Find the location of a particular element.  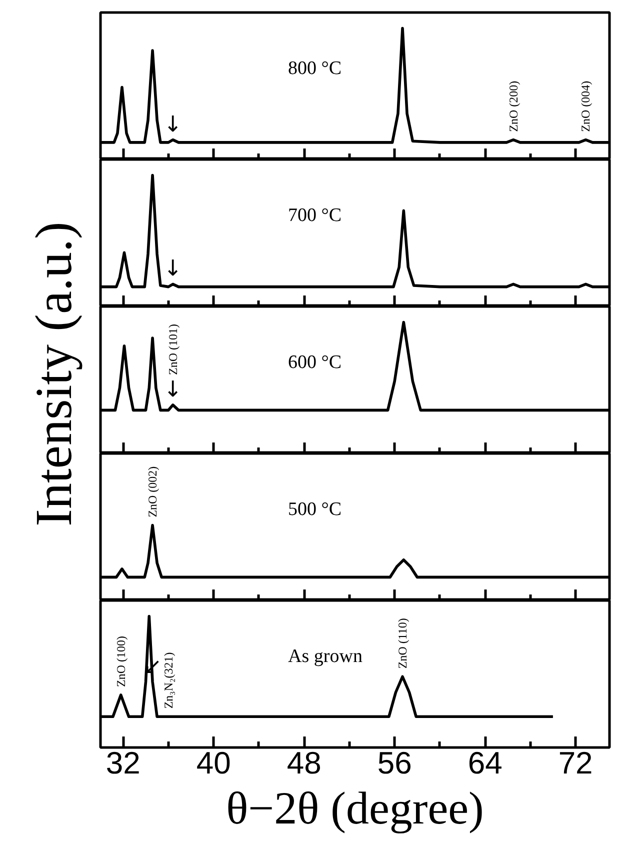

annotation: Zn₃N₂(321) is located at coordinates (168, 680).